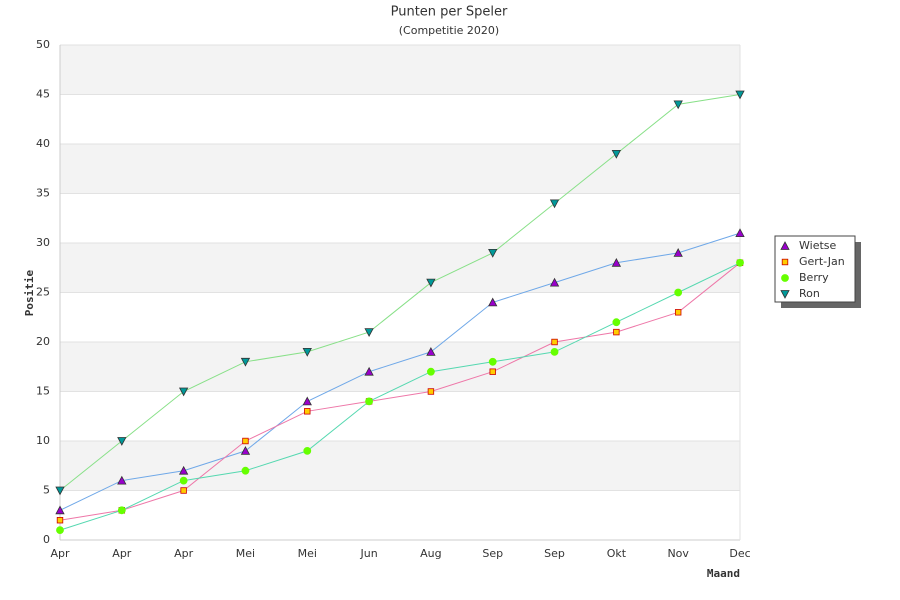  I want to click on x-tick-label: Dec, so click(739, 553).